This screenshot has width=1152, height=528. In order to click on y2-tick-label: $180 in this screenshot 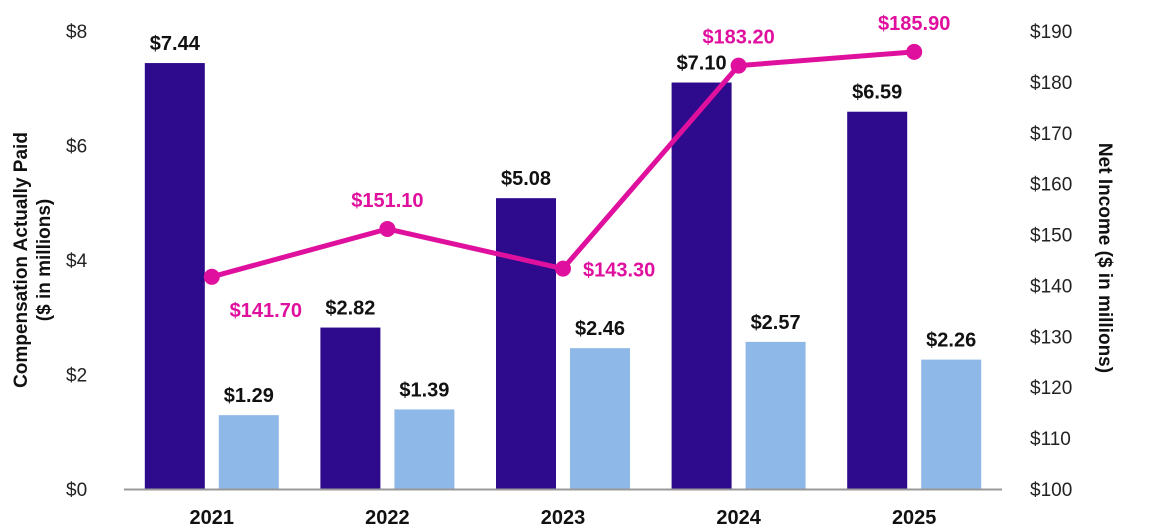, I will do `click(1051, 83)`.